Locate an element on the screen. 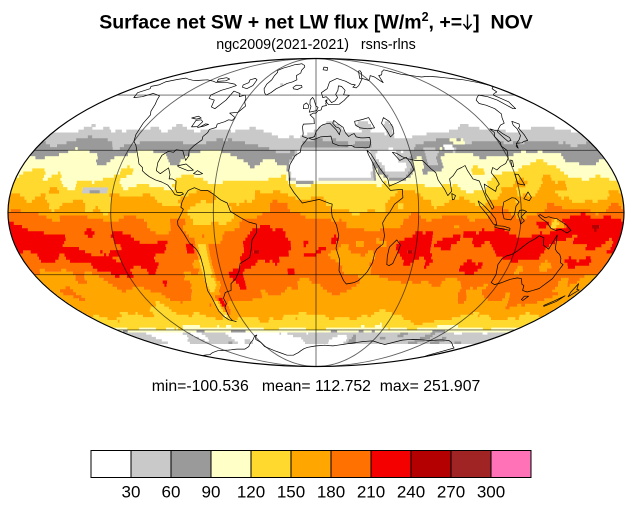  svg-text: 120 is located at coordinates (251, 492).